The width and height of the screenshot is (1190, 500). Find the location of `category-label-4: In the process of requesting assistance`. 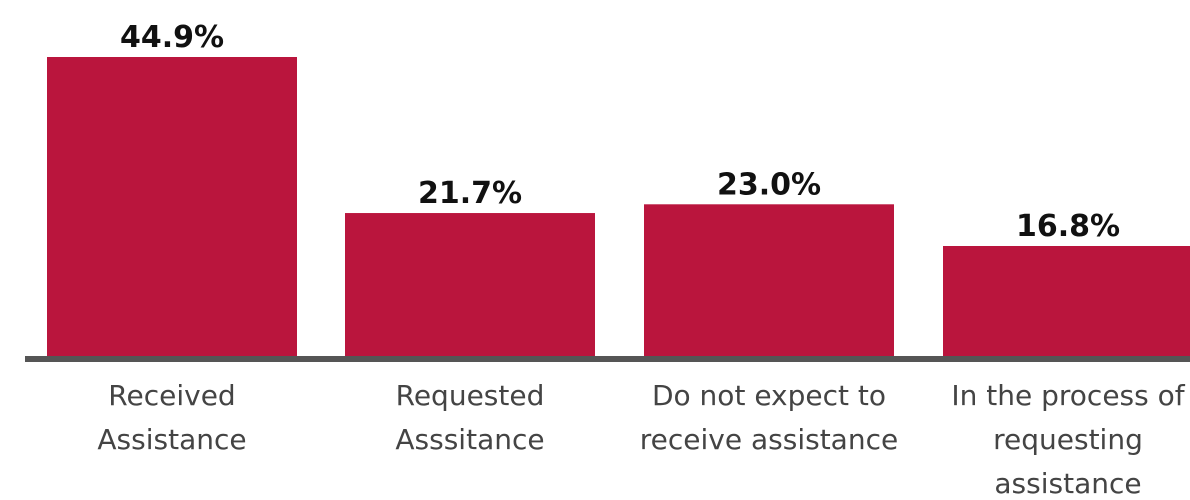

category-label-4: In the process of requesting assistance is located at coordinates (1068, 439).